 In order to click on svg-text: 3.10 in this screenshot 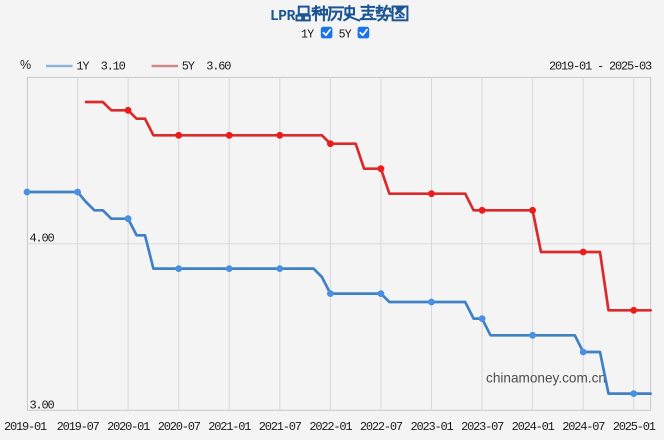, I will do `click(113, 67)`.